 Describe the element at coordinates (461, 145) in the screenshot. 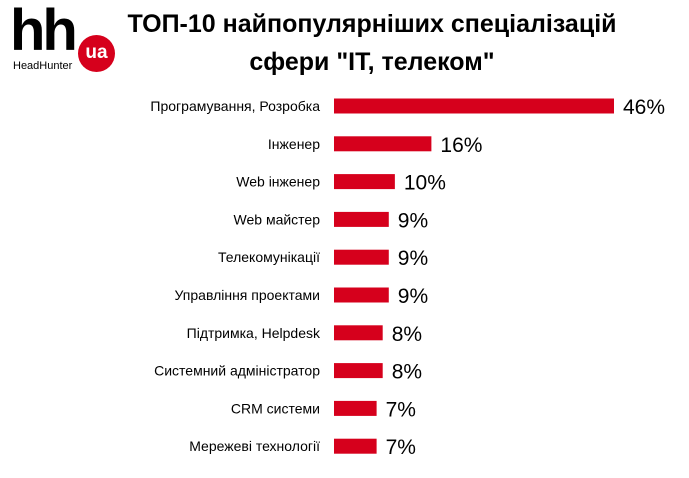

I see `value-label: 16%` at that location.